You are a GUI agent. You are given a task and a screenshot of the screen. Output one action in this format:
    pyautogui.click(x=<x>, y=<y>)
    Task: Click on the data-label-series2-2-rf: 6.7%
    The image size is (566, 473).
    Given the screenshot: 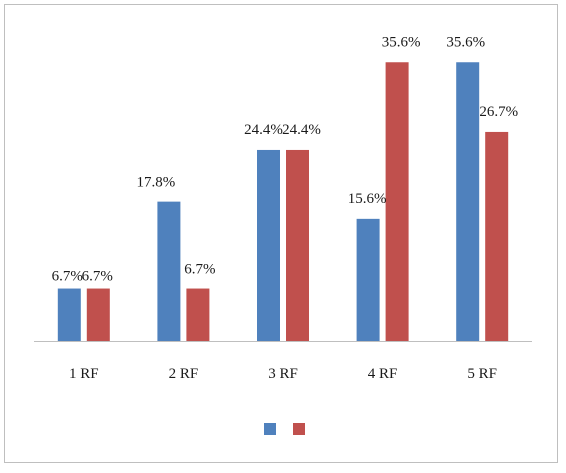 What is the action you would take?
    pyautogui.click(x=199, y=270)
    